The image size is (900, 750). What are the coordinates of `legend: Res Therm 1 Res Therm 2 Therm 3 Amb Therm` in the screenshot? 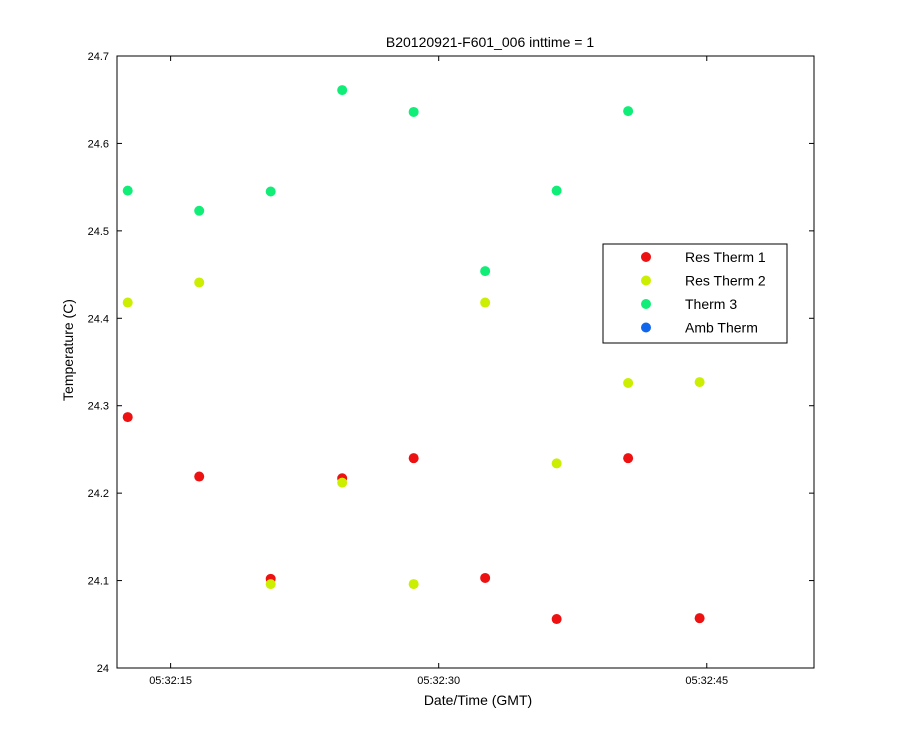 It's located at (695, 293).